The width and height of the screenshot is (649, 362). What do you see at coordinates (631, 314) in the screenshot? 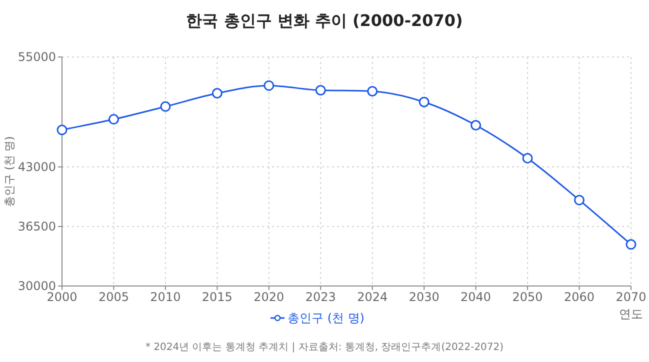
I see `x-axis-title: 연도` at bounding box center [631, 314].